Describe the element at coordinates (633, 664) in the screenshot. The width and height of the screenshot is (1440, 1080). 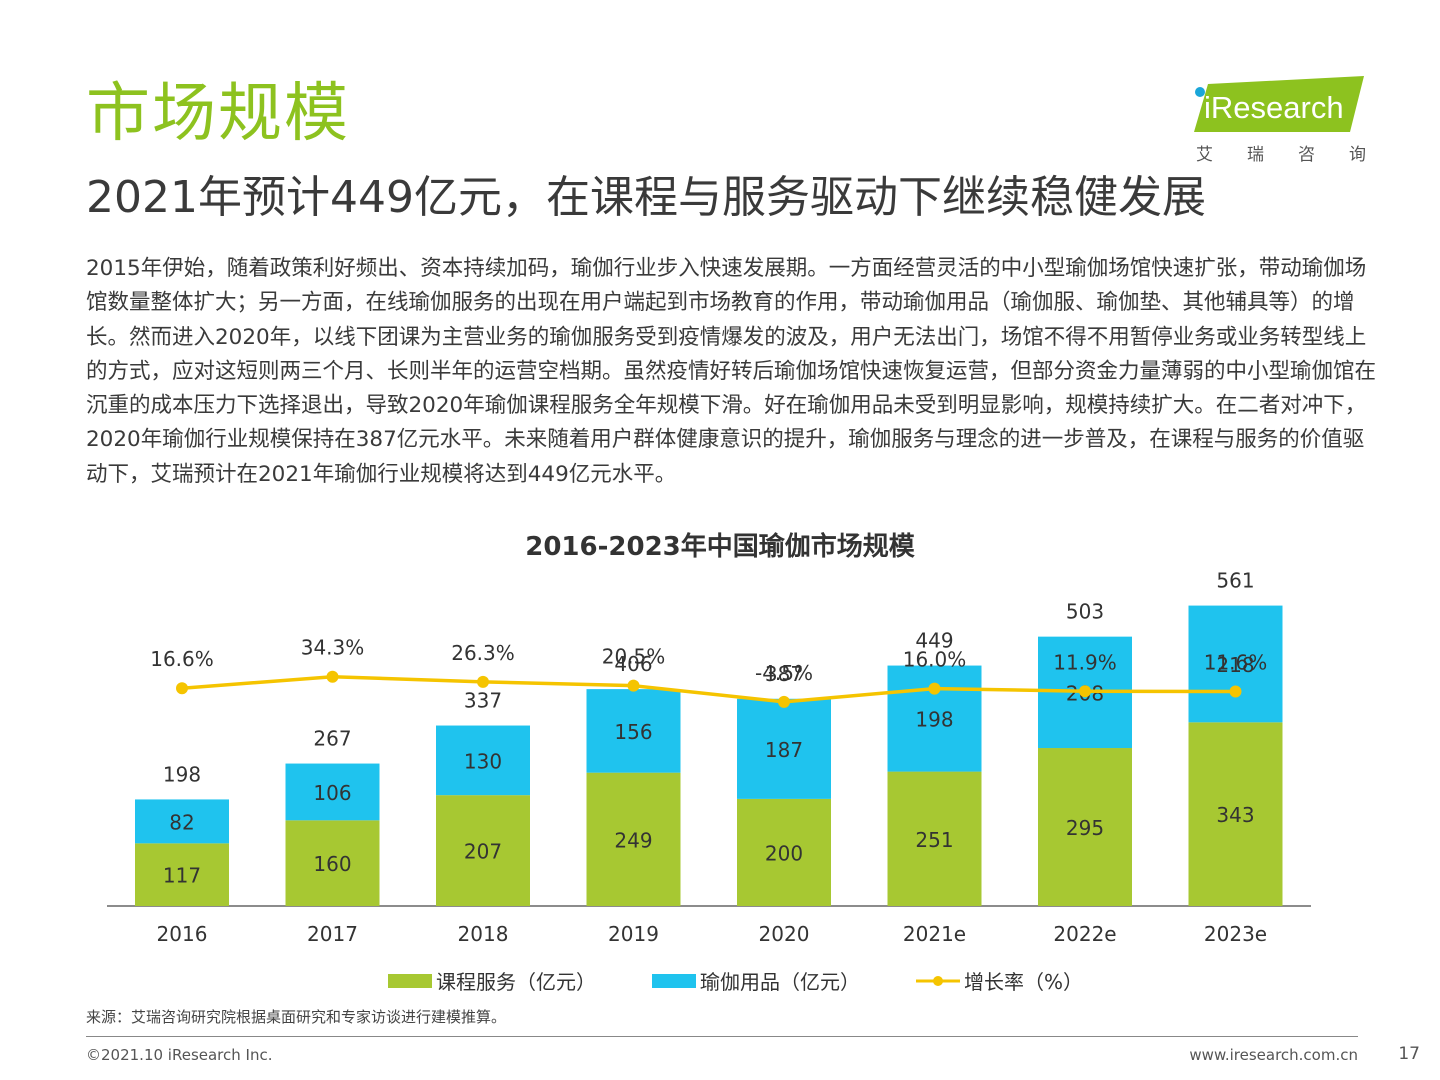
I see `label-total-2019: 406` at that location.